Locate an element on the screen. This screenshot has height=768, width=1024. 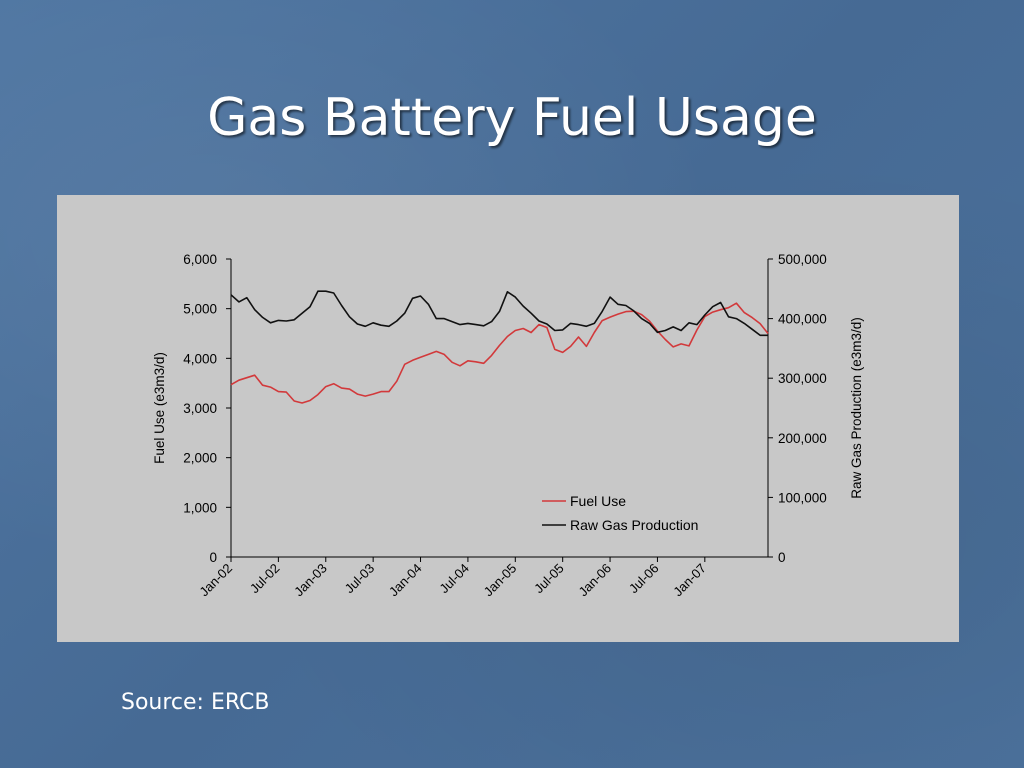
legend: Fuel Use Raw Gas Production is located at coordinates (620, 513).